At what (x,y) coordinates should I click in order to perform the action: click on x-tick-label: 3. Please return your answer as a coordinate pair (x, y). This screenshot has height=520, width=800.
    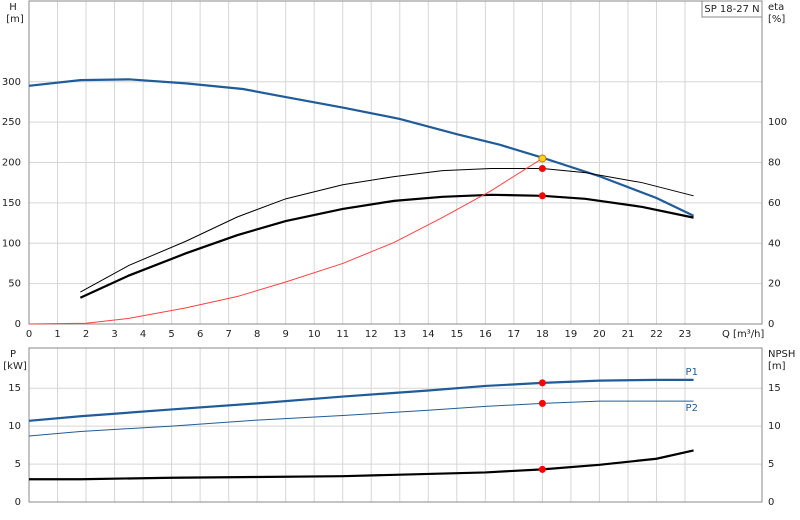
    Looking at the image, I should click on (114, 334).